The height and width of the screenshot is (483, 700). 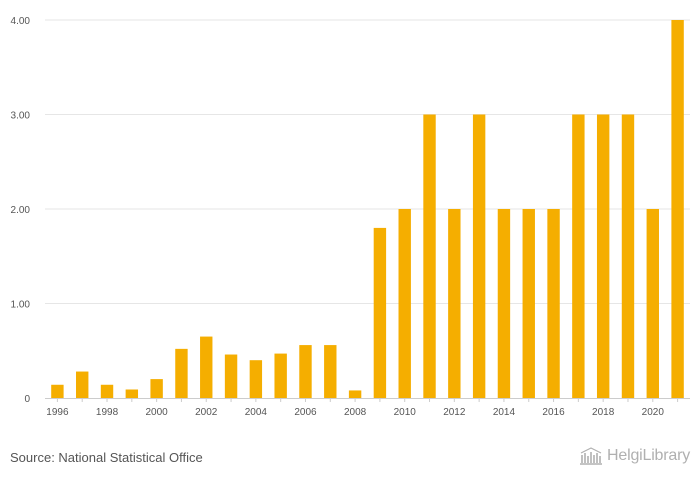 I want to click on bar-1998, so click(x=107, y=391).